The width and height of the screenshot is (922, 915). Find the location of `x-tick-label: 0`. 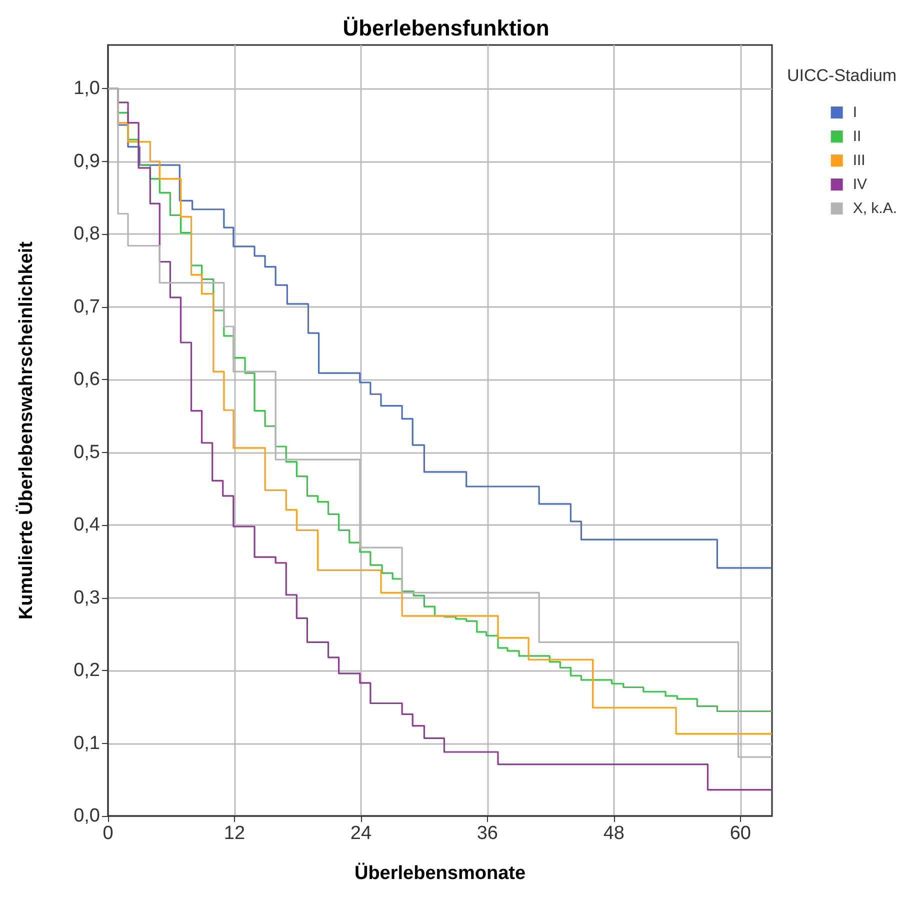

x-tick-label: 0 is located at coordinates (108, 833).